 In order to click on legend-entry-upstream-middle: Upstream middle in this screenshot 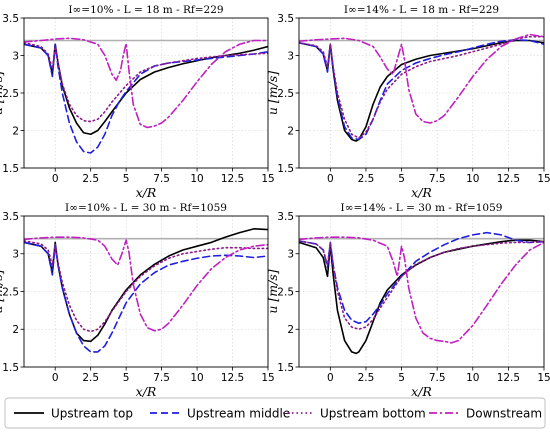, I will do `click(220, 414)`.